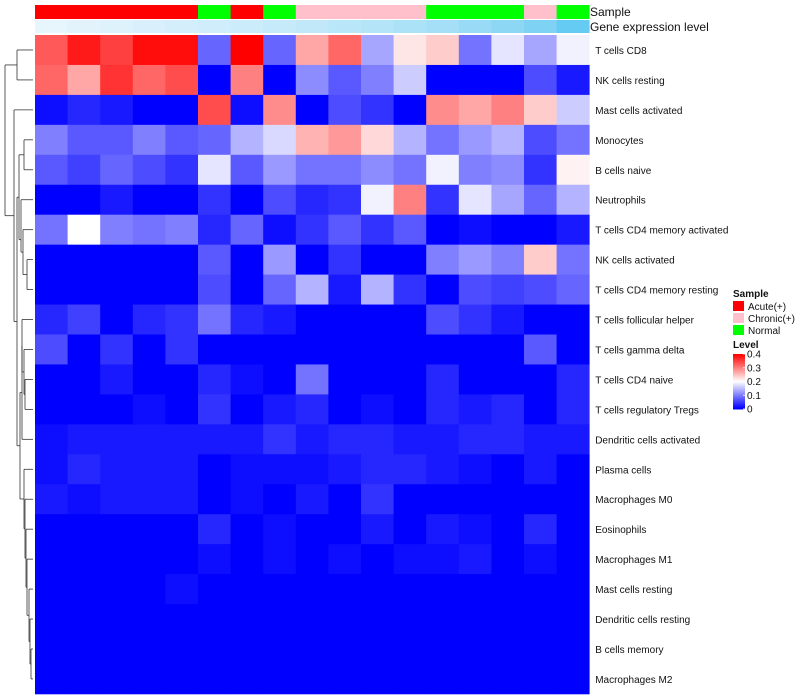 The width and height of the screenshot is (800, 700). What do you see at coordinates (767, 307) in the screenshot?
I see `sample-legend-label: Acute(+)` at bounding box center [767, 307].